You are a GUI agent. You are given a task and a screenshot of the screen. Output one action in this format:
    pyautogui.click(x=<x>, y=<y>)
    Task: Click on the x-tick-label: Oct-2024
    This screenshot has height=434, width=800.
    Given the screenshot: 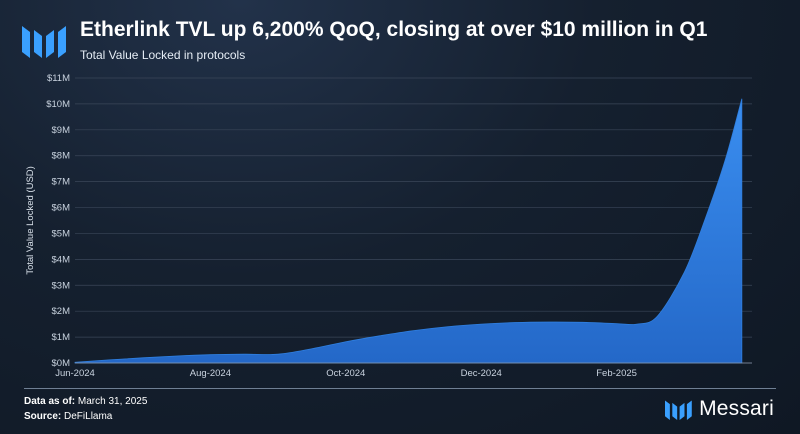 What is the action you would take?
    pyautogui.click(x=345, y=373)
    